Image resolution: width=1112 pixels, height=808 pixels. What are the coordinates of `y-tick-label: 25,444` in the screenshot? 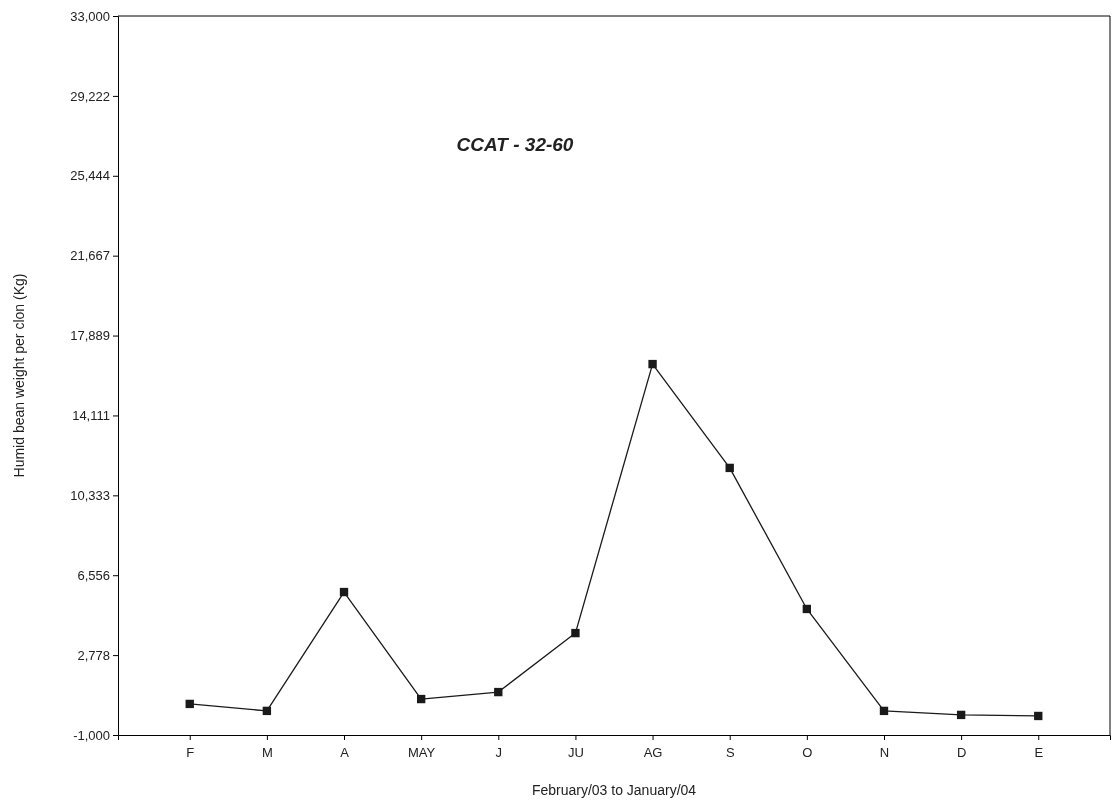 It's located at (90, 176).